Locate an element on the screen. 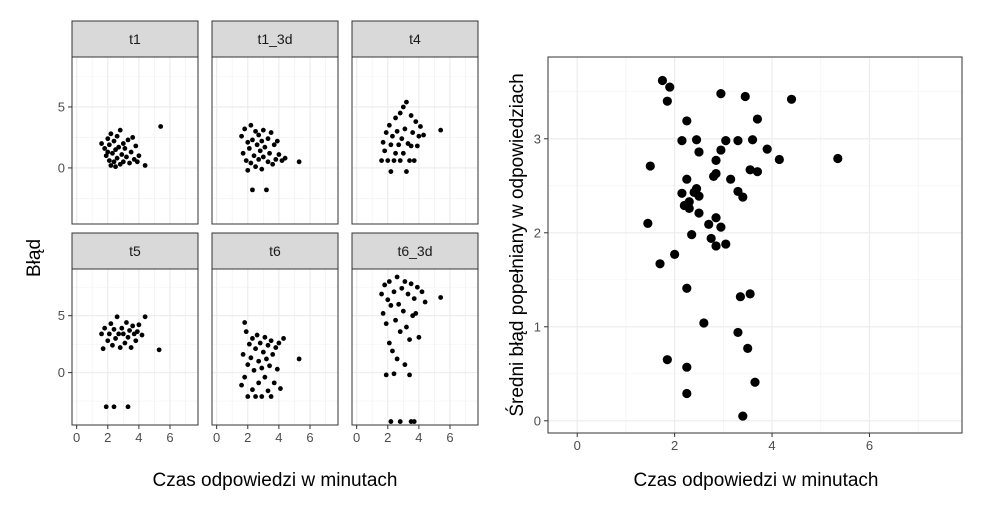 Image resolution: width=984 pixels, height=511 pixels. facet-panel-t6: t6 0 2 4 6 is located at coordinates (275, 338).